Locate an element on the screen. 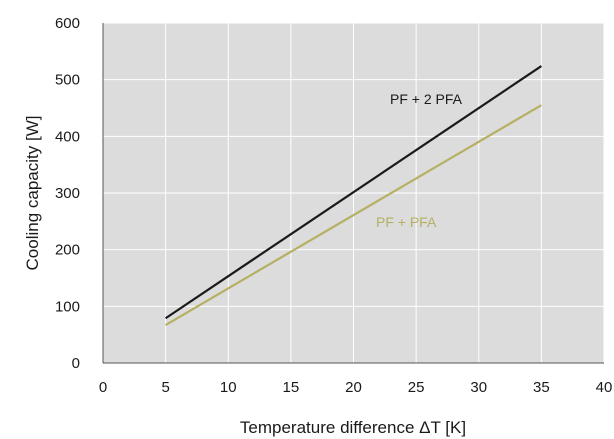 The height and width of the screenshot is (439, 614). y-tick-labels: 0 100 200 300 400 500 600 is located at coordinates (67, 193).